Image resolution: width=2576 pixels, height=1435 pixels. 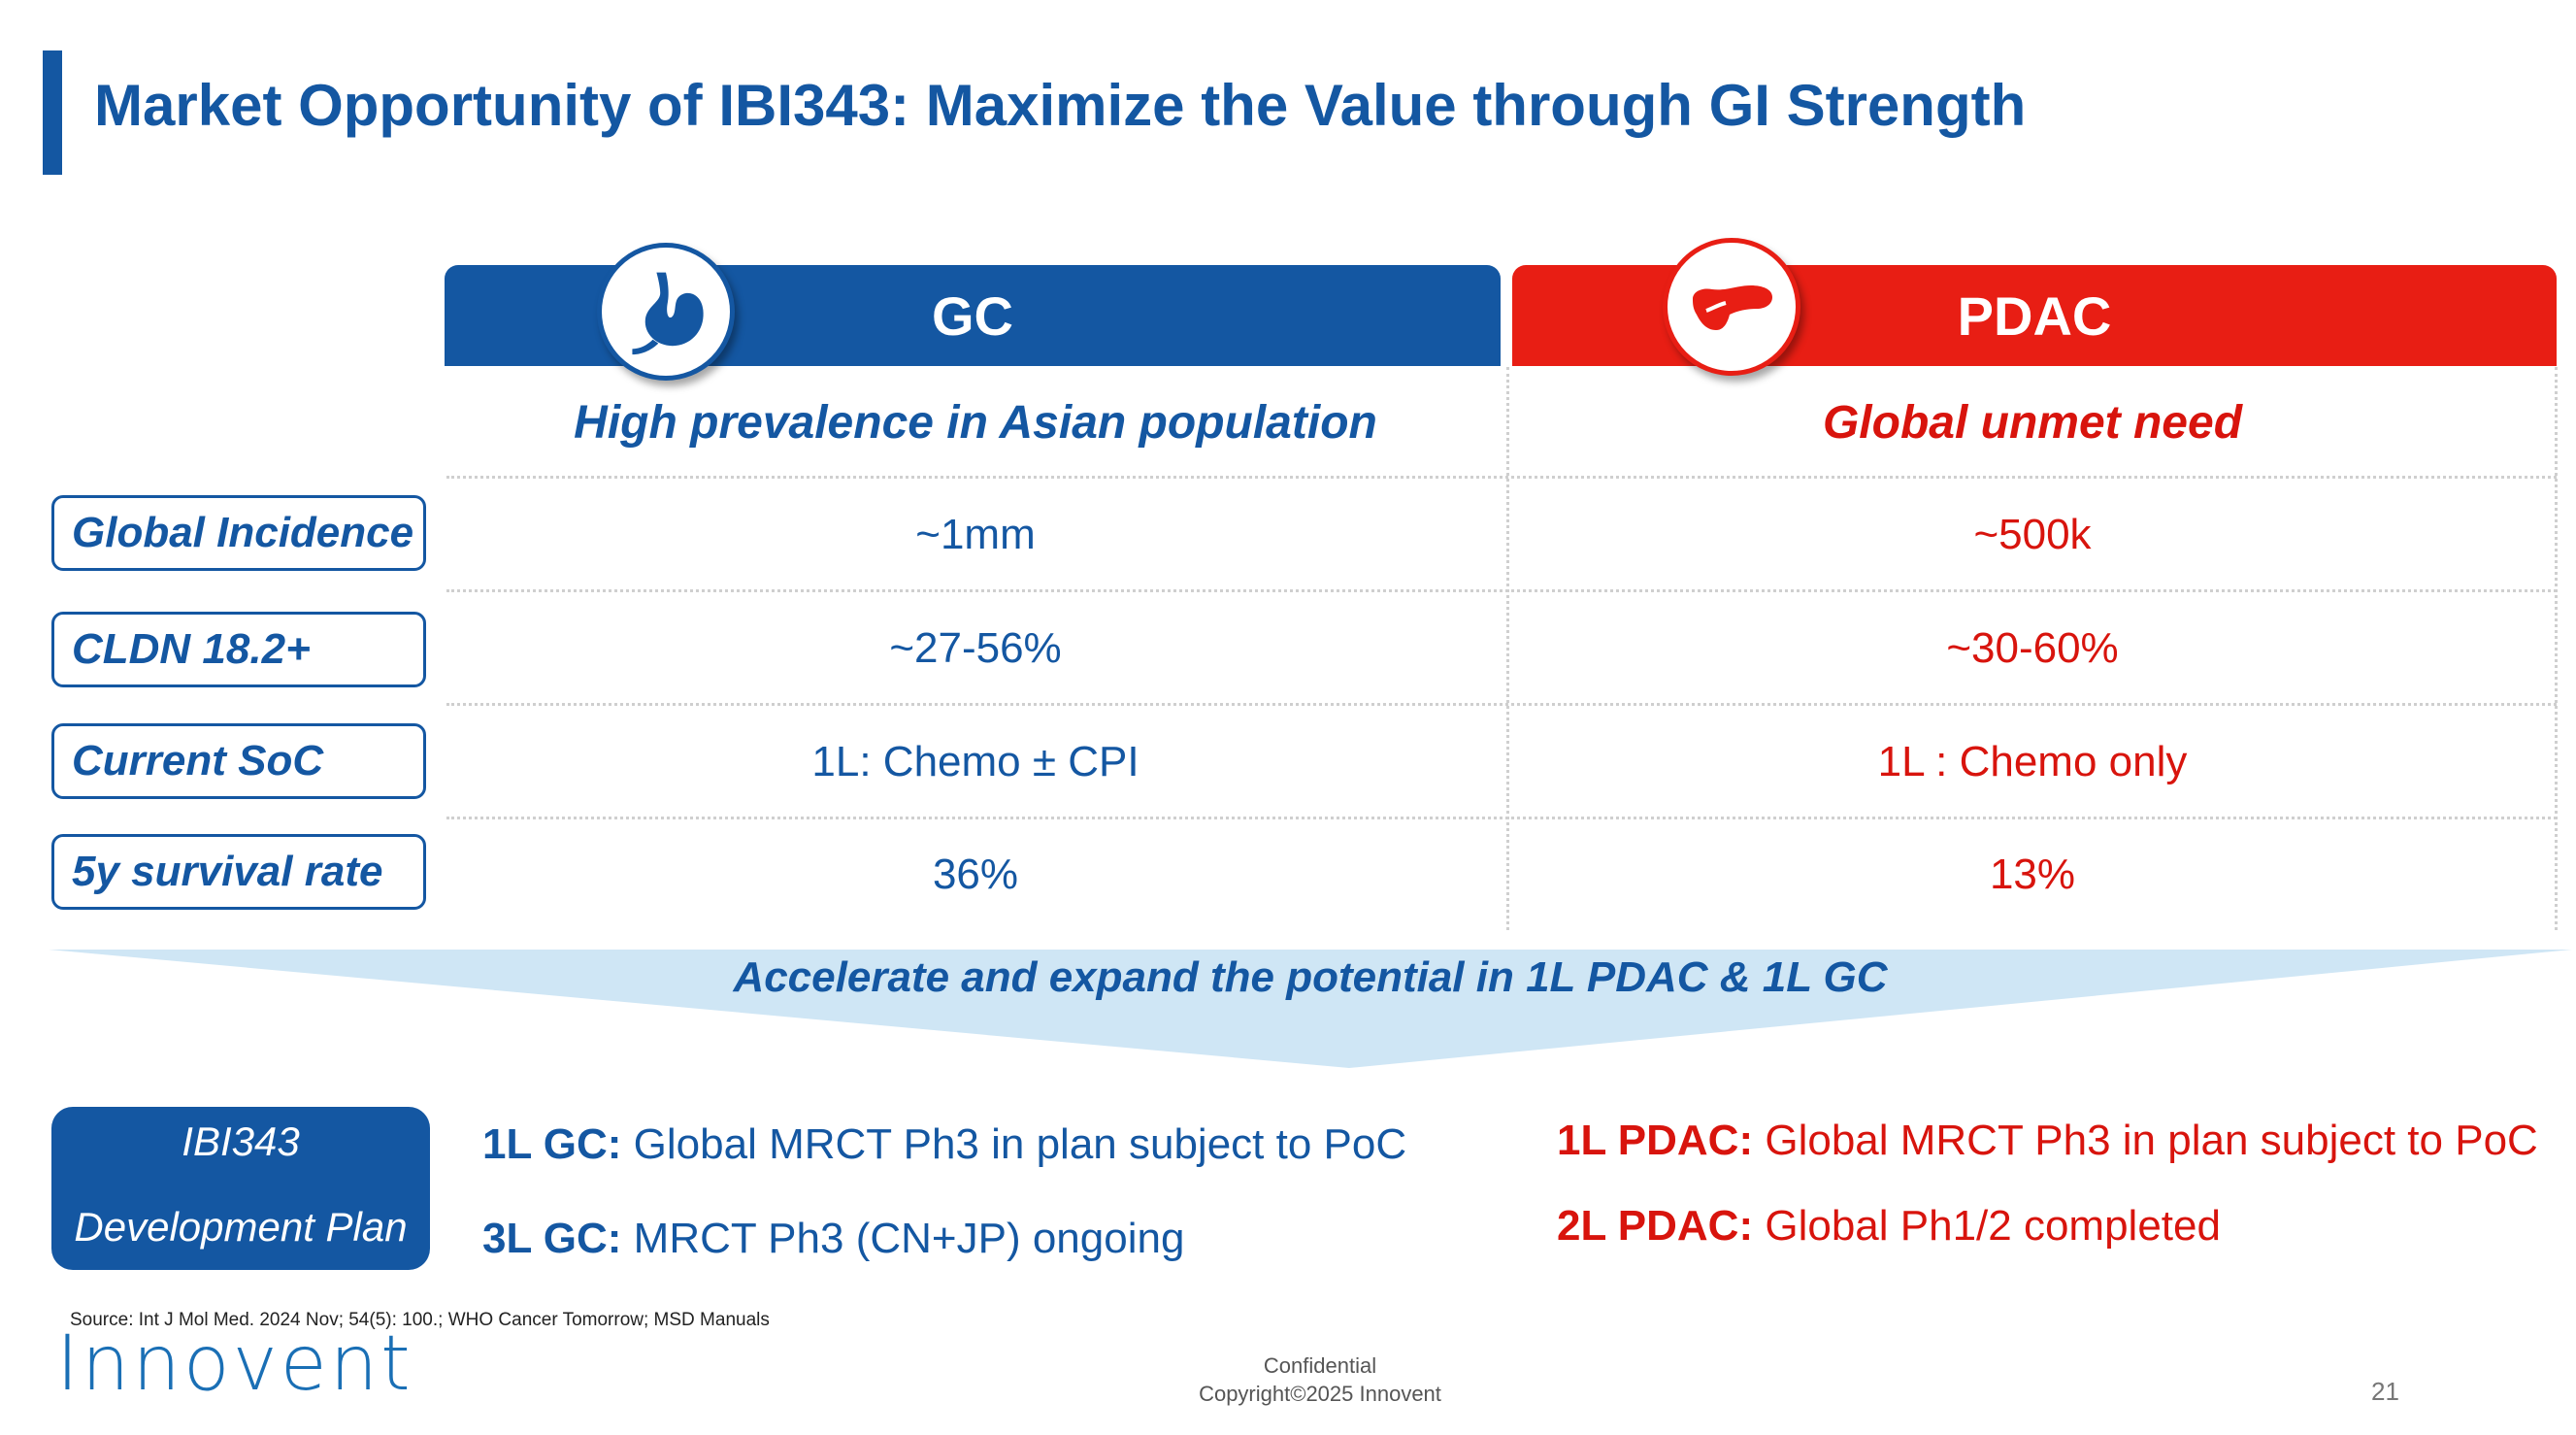 I want to click on development-plan-box: IBI343 Development Plan, so click(x=240, y=1188).